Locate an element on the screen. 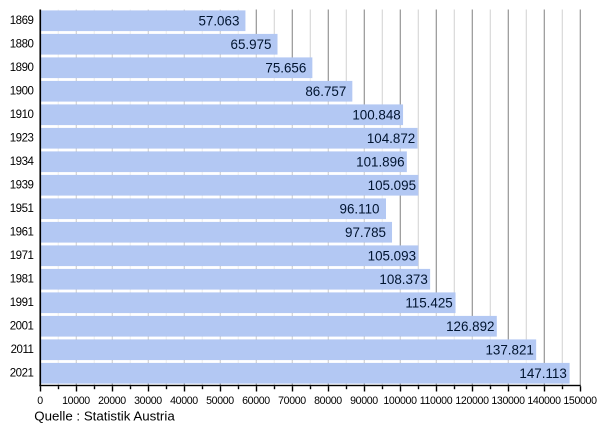  svg-text: 80000 is located at coordinates (328, 401).